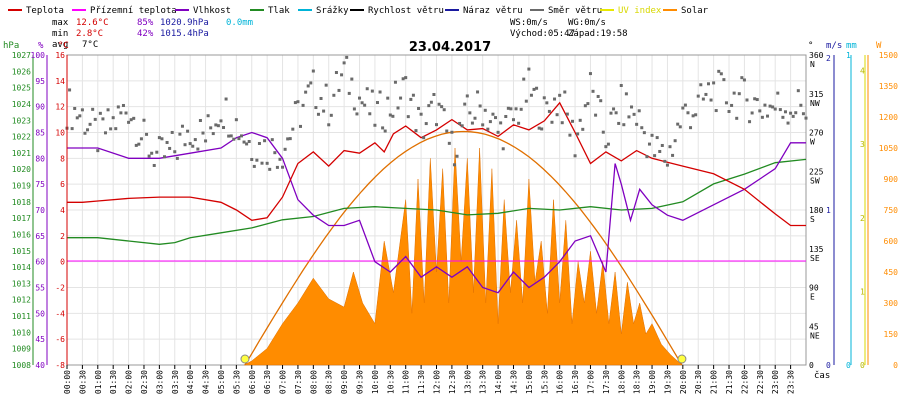 This screenshot has width=900, height=400. Describe the element at coordinates (60, 339) in the screenshot. I see `tick-celsius: -6` at that location.